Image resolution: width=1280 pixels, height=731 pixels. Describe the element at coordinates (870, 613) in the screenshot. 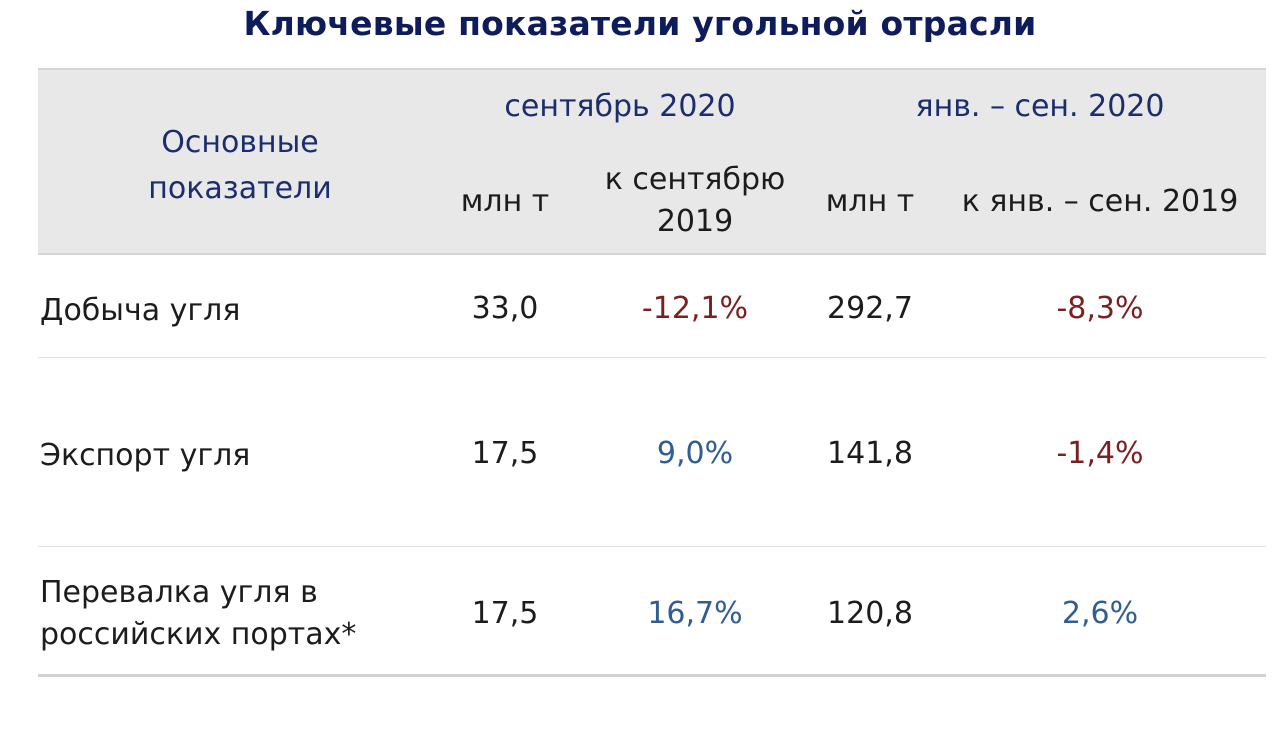

I see `row-ytd-value: 120,8` at that location.